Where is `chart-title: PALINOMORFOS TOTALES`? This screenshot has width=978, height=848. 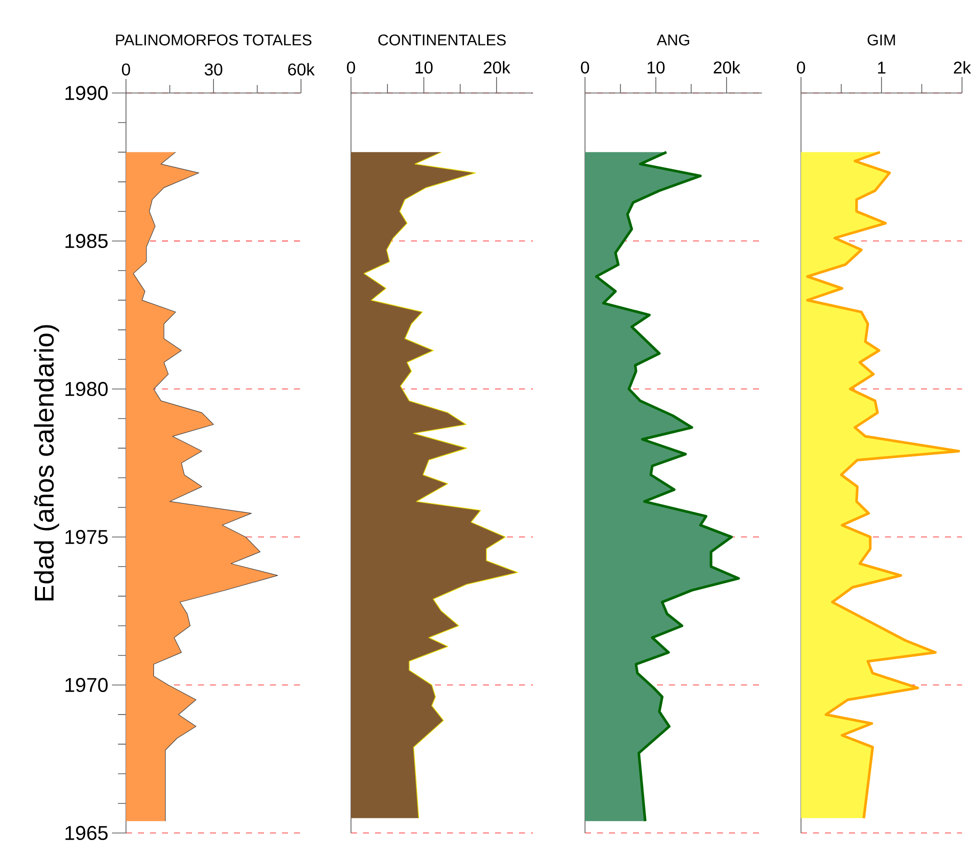 chart-title: PALINOMORFOS TOTALES is located at coordinates (214, 40).